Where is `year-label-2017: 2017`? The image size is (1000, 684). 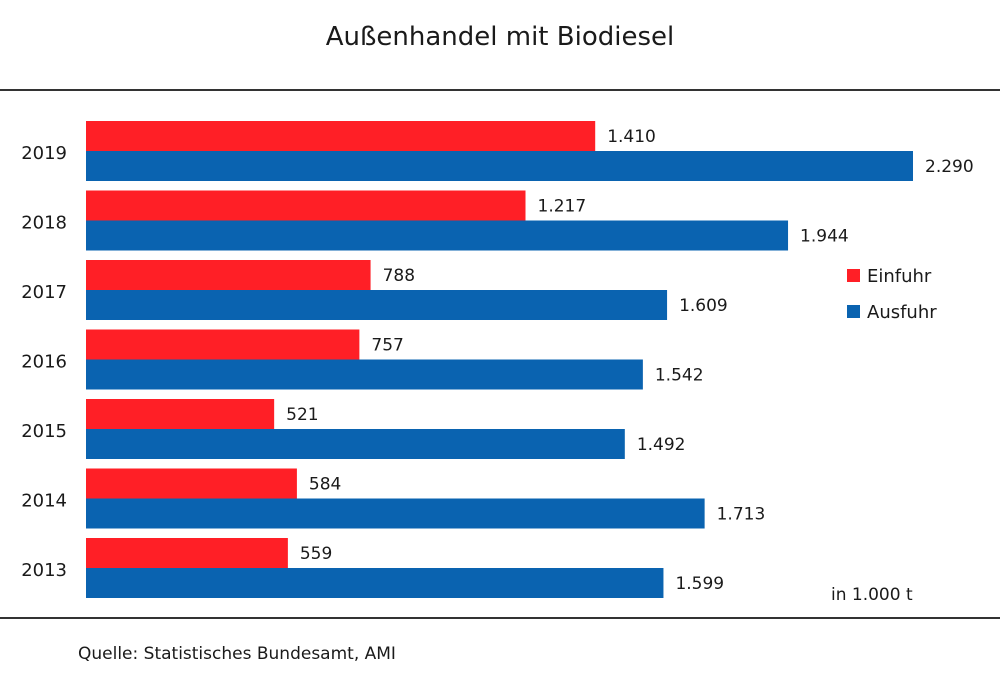
year-label-2017: 2017 is located at coordinates (44, 292).